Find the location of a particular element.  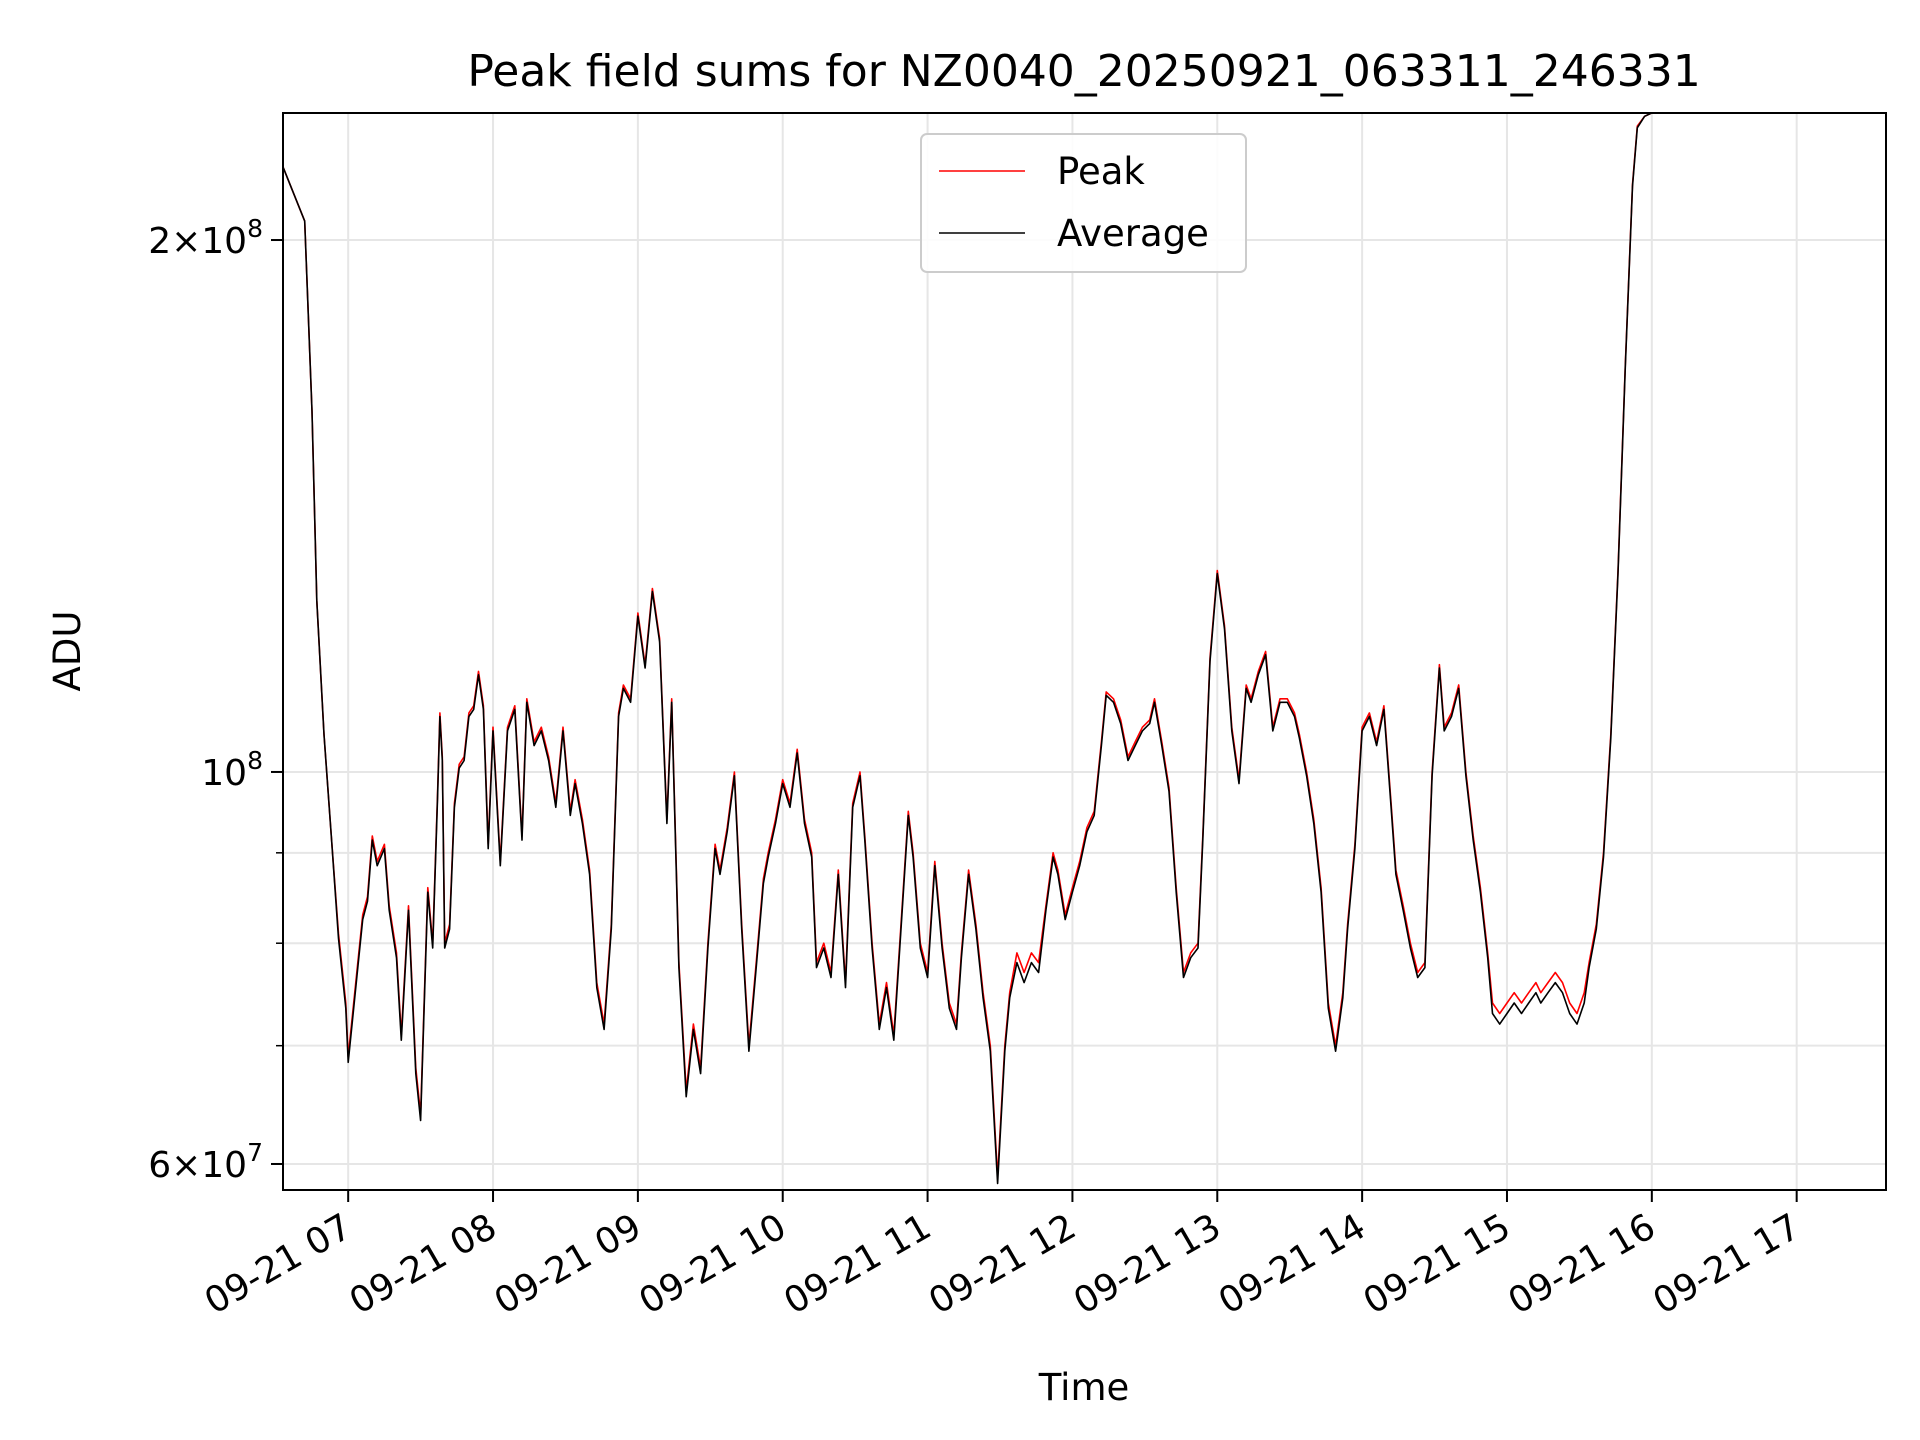

y-tick-label: 6×10⁷ is located at coordinates (205, 1162).